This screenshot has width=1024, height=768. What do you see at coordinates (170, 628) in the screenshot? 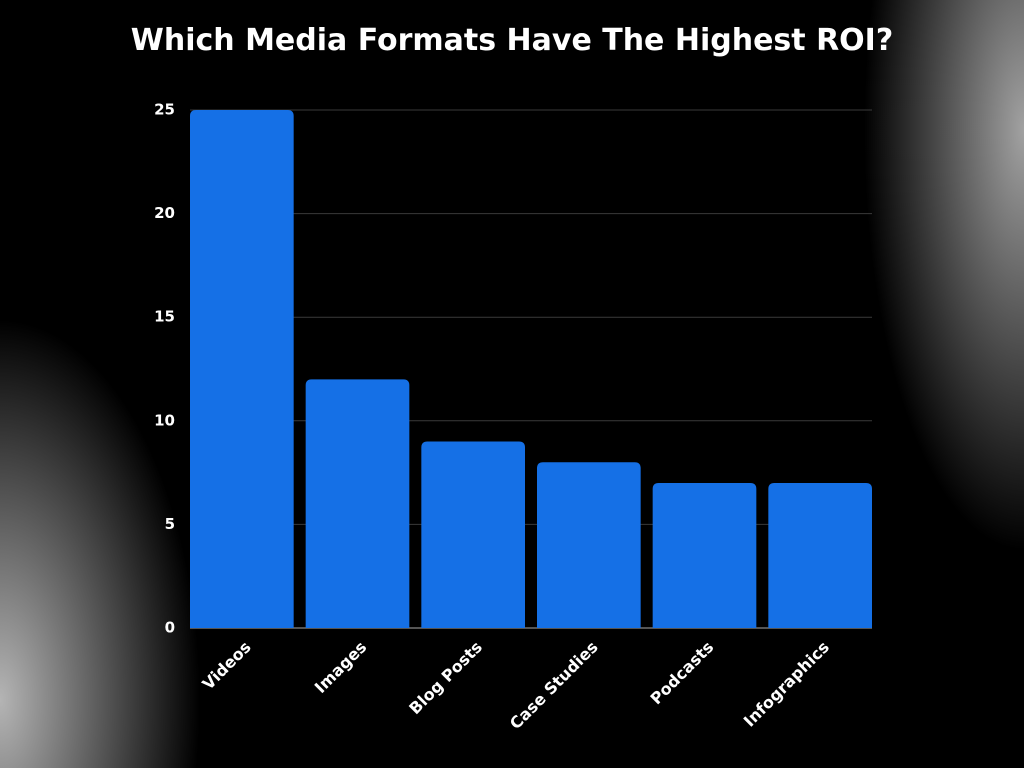
I see `y-tick-label: 0` at bounding box center [170, 628].